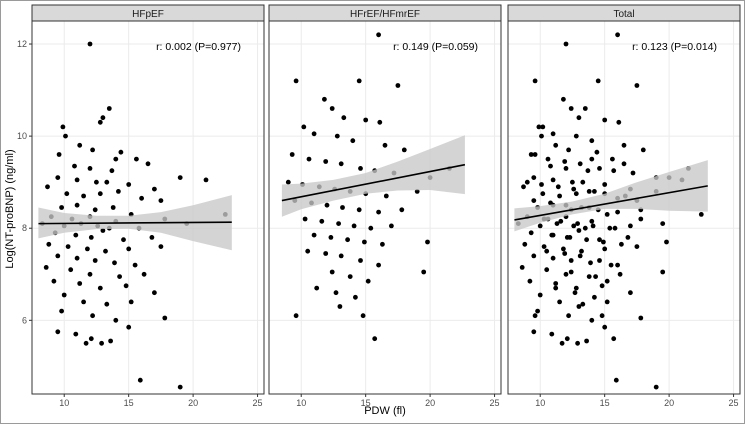  What do you see at coordinates (385, 411) in the screenshot?
I see `x-axis-title: PDW (fl)` at bounding box center [385, 411].